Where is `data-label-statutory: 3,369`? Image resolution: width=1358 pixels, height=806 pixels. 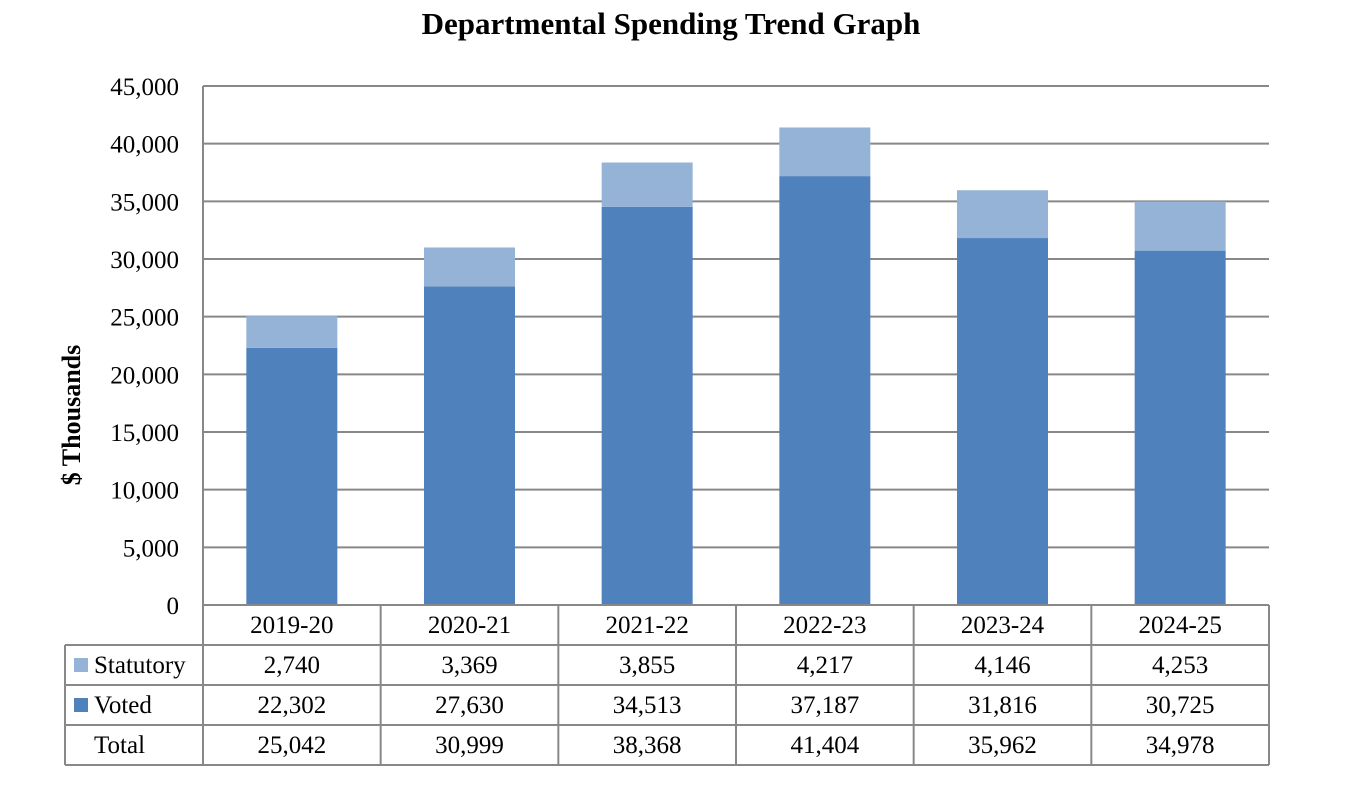 data-label-statutory: 3,369 is located at coordinates (469, 665).